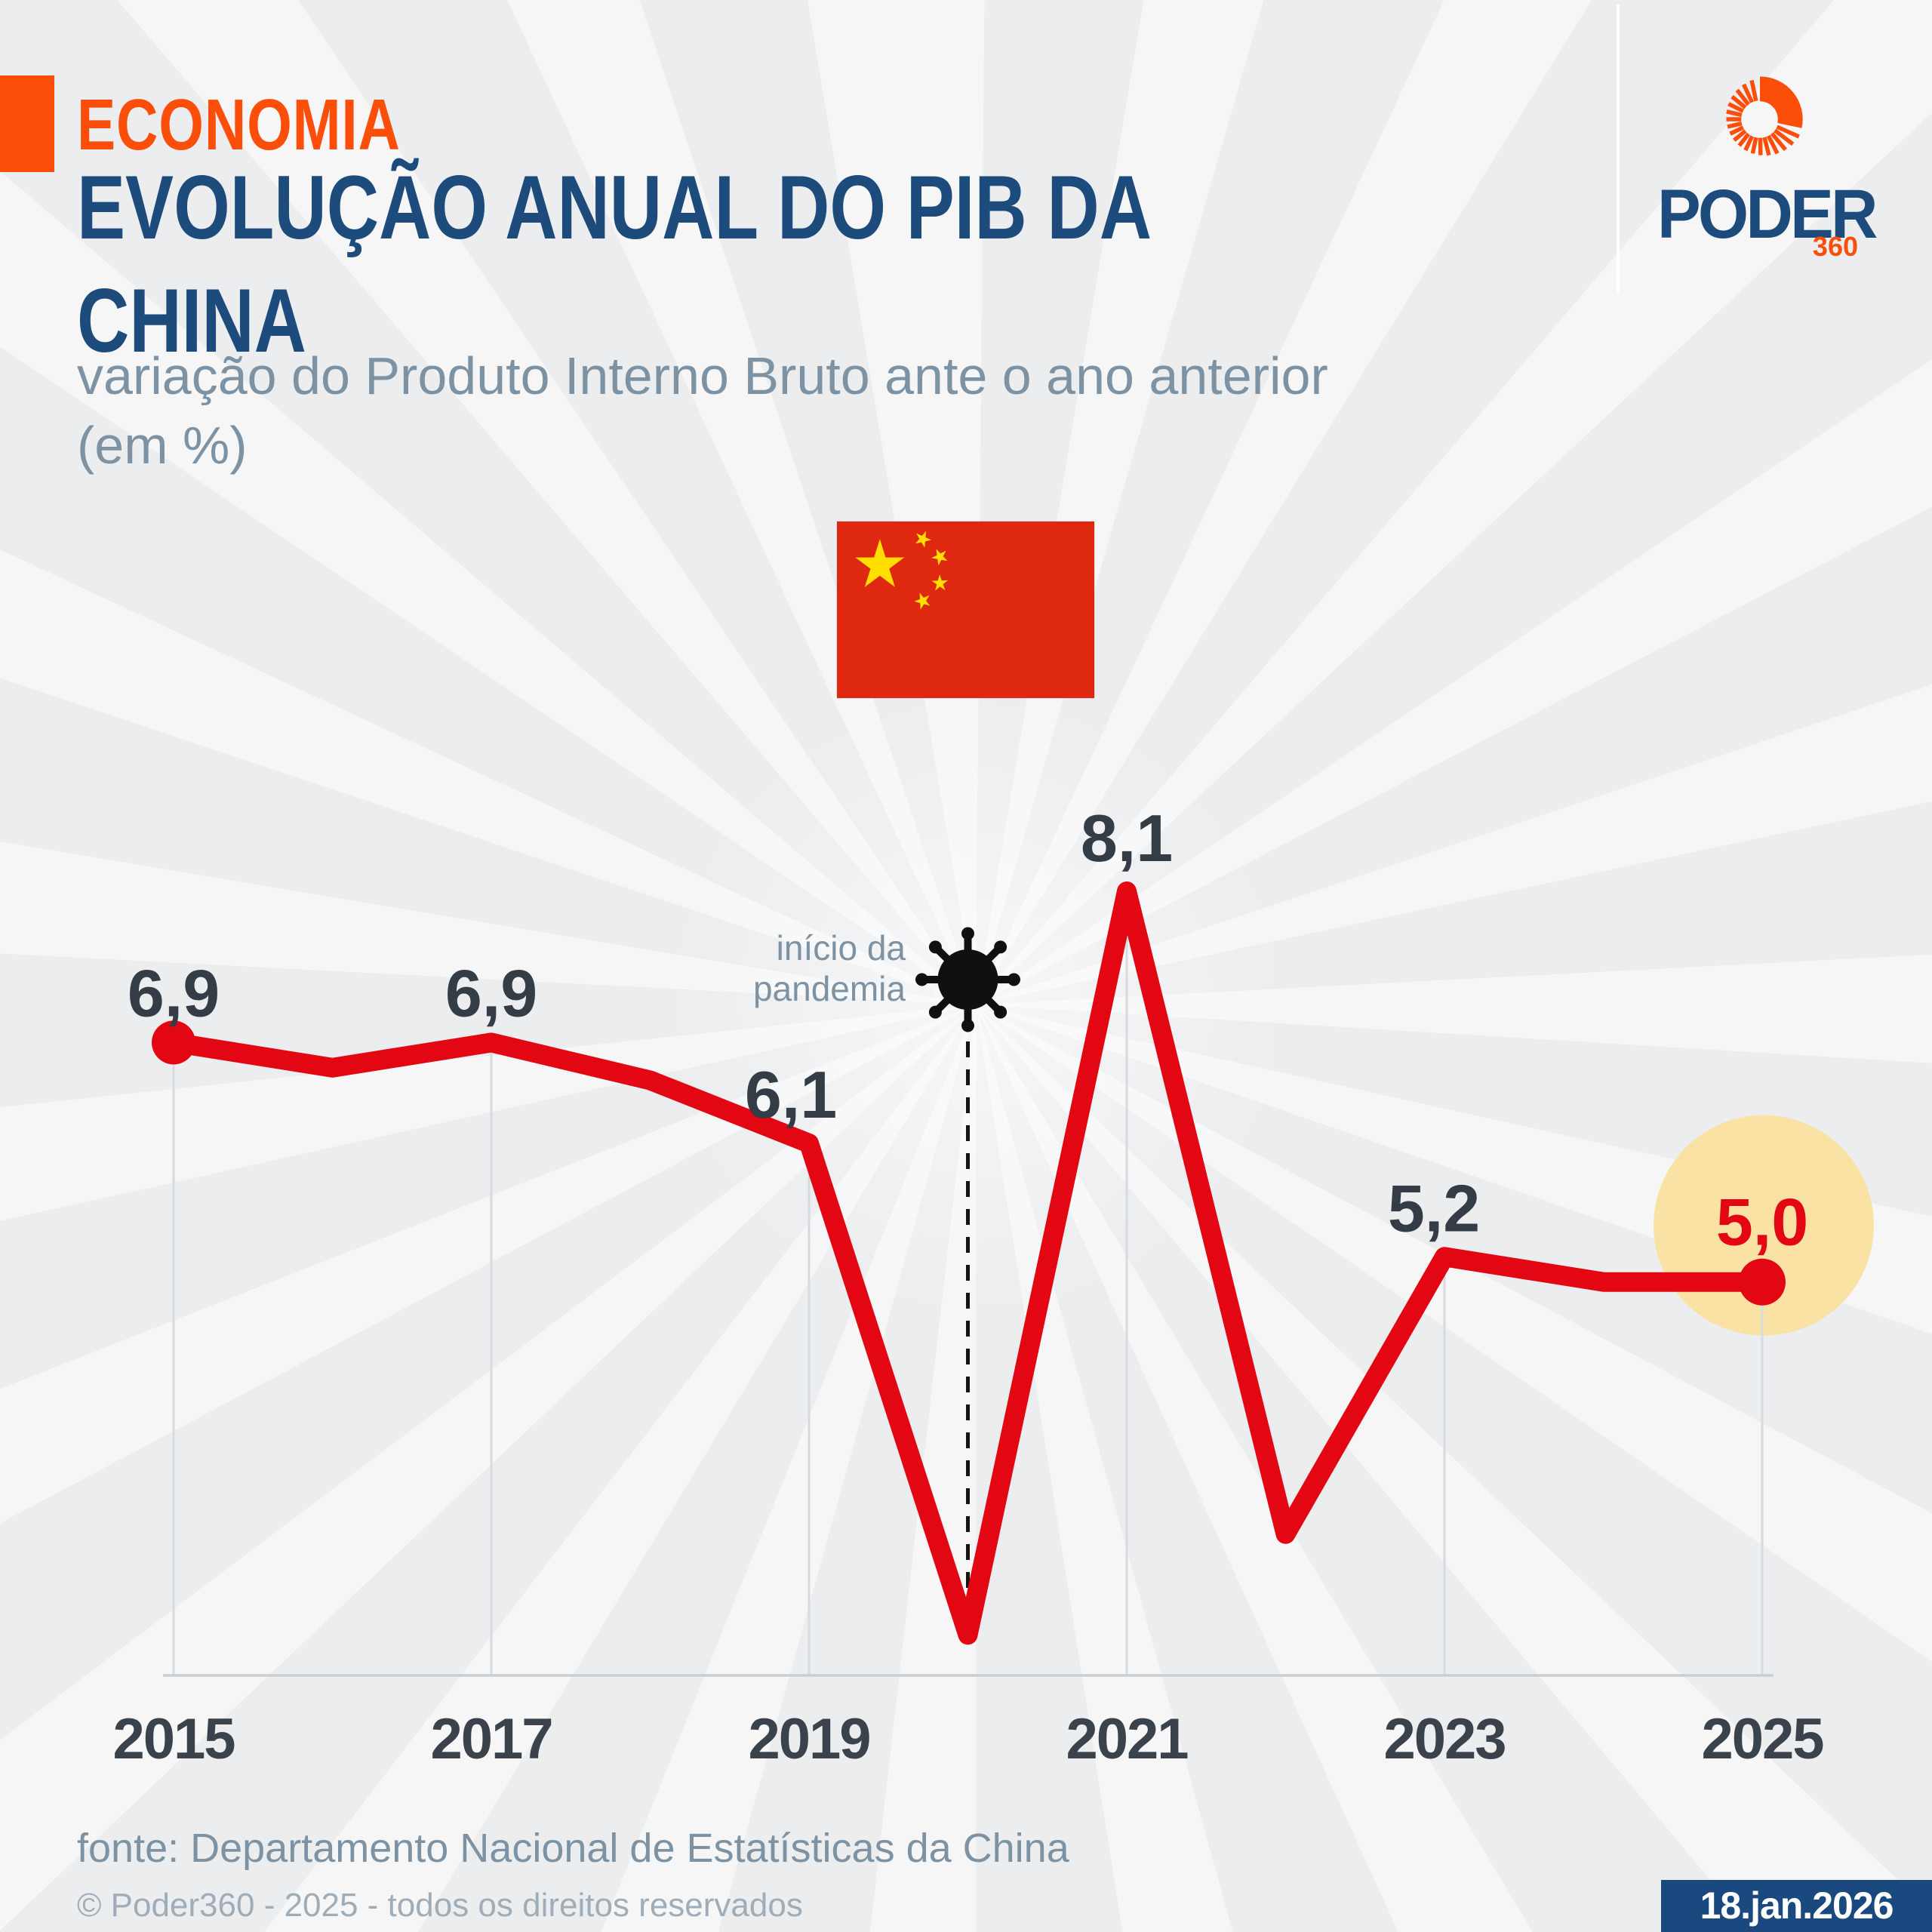  What do you see at coordinates (162, 445) in the screenshot?
I see `subtitle-line-2: (em %)` at bounding box center [162, 445].